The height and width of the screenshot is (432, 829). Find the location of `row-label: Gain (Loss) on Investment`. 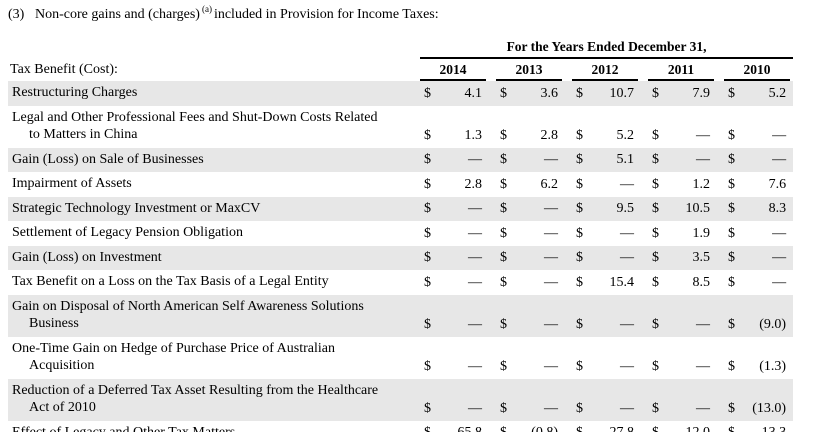

row-label: Gain (Loss) on Investment is located at coordinates (87, 257).